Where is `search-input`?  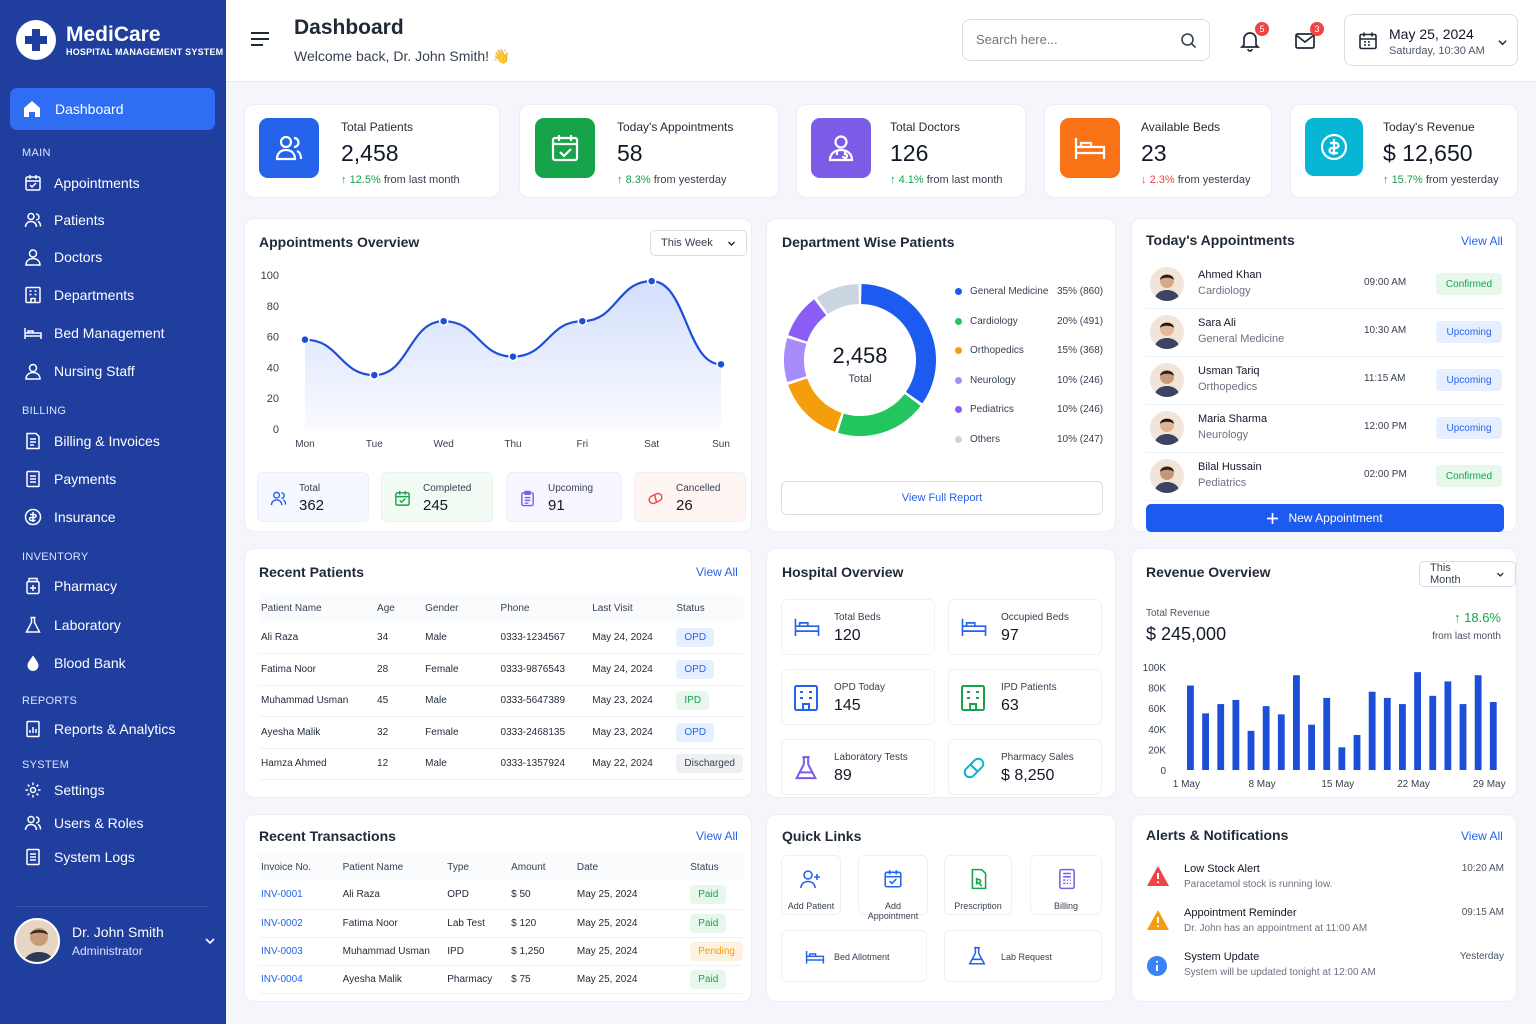
search-input is located at coordinates (1071, 39).